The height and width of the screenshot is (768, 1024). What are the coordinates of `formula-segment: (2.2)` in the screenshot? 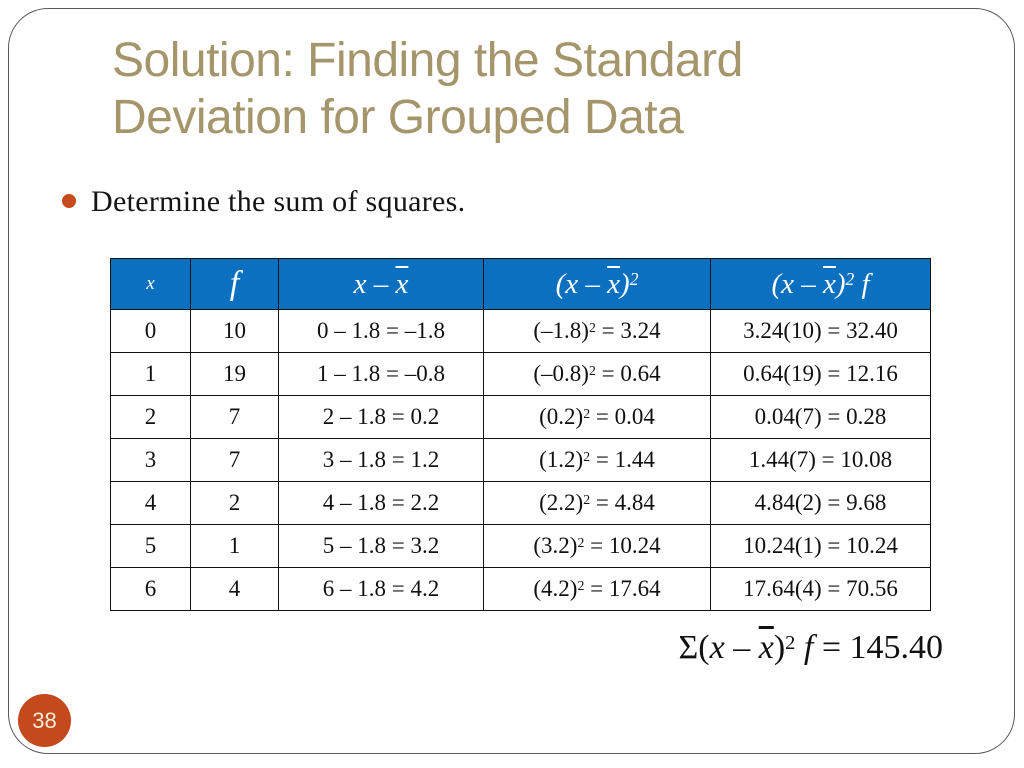 It's located at (561, 502).